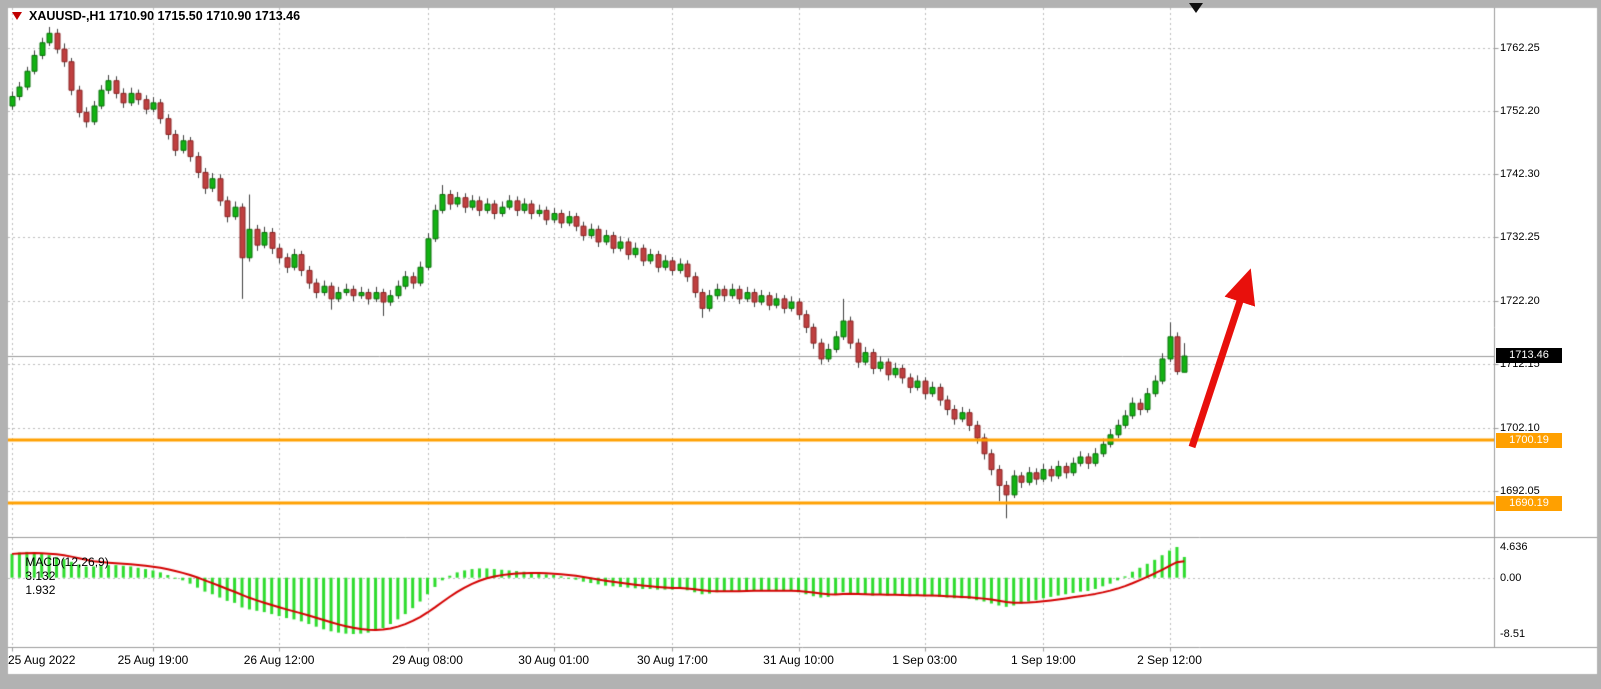 The image size is (1601, 689). I want to click on current-price-tag: 1713.46, so click(1529, 356).